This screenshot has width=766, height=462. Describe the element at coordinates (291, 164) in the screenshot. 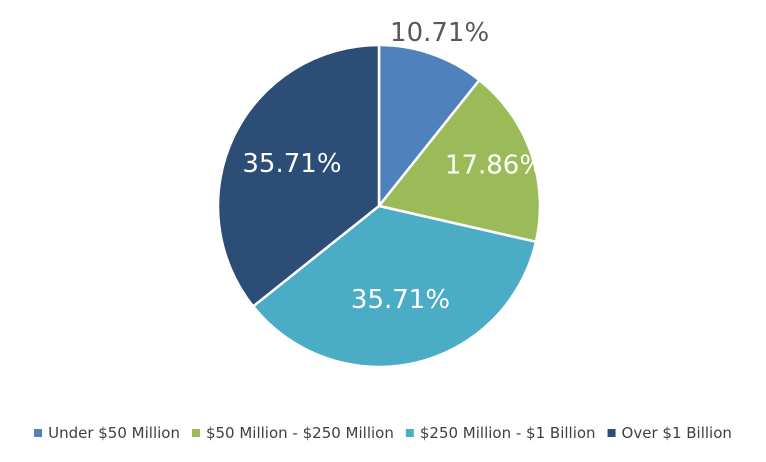

I see `data-label-4: 35.71%` at that location.